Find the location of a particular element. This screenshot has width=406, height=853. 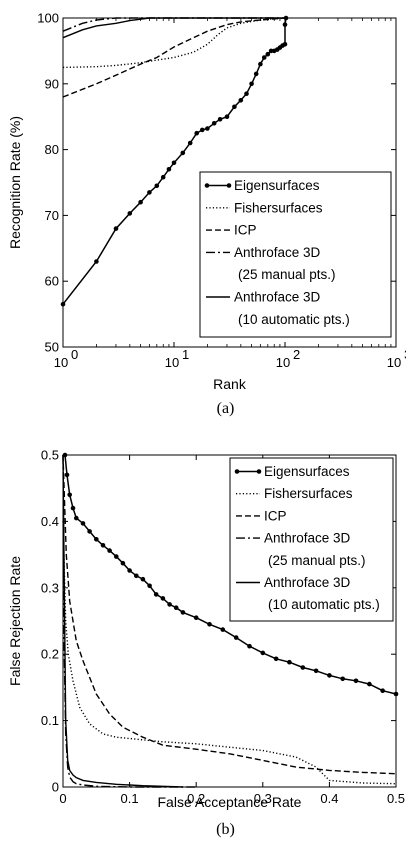

caption: (a) is located at coordinates (226, 408).